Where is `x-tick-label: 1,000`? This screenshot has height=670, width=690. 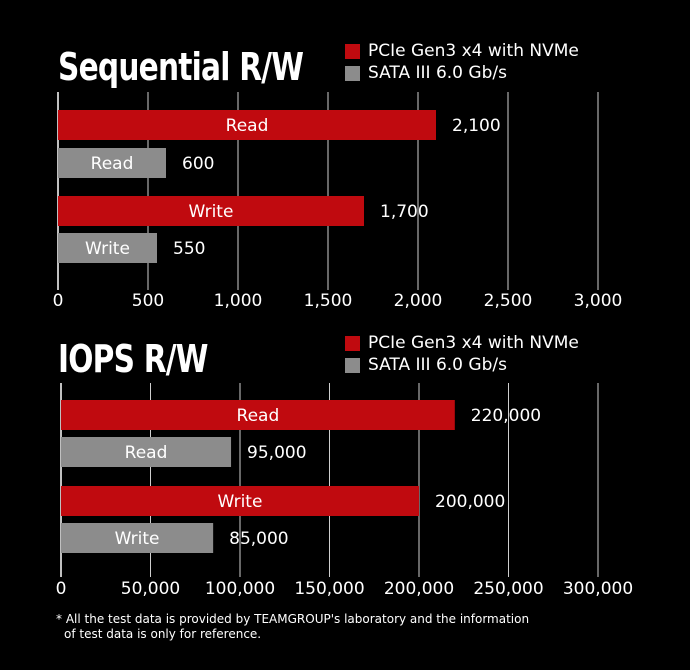
x-tick-label: 1,000 is located at coordinates (238, 301).